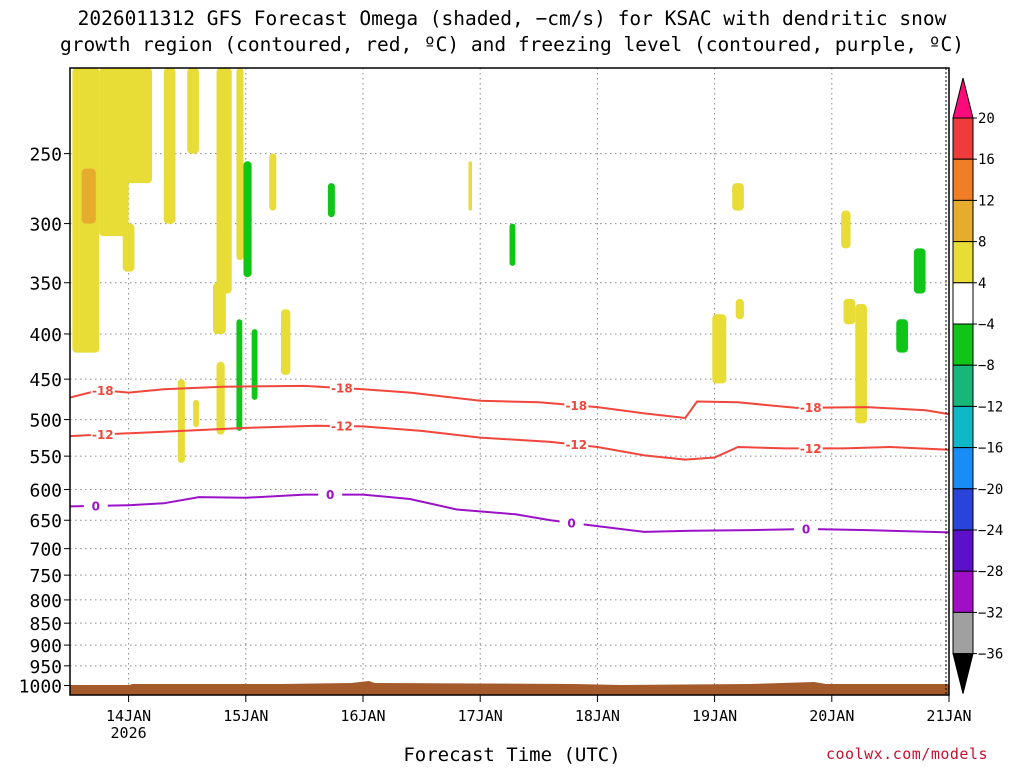  Describe the element at coordinates (990, 572) in the screenshot. I see `colorbar-label: −28` at that location.